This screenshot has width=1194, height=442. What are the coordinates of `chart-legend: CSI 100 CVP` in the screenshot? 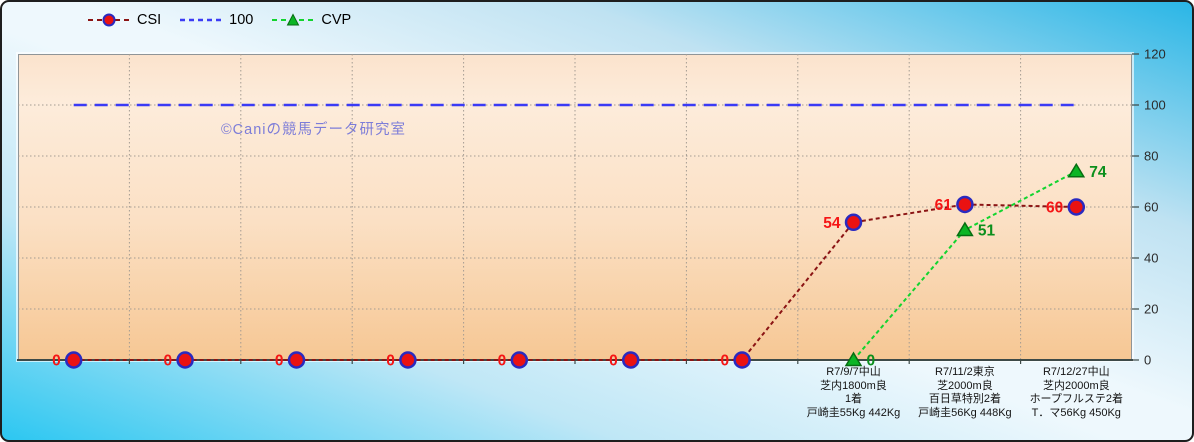 It's located at (219, 20).